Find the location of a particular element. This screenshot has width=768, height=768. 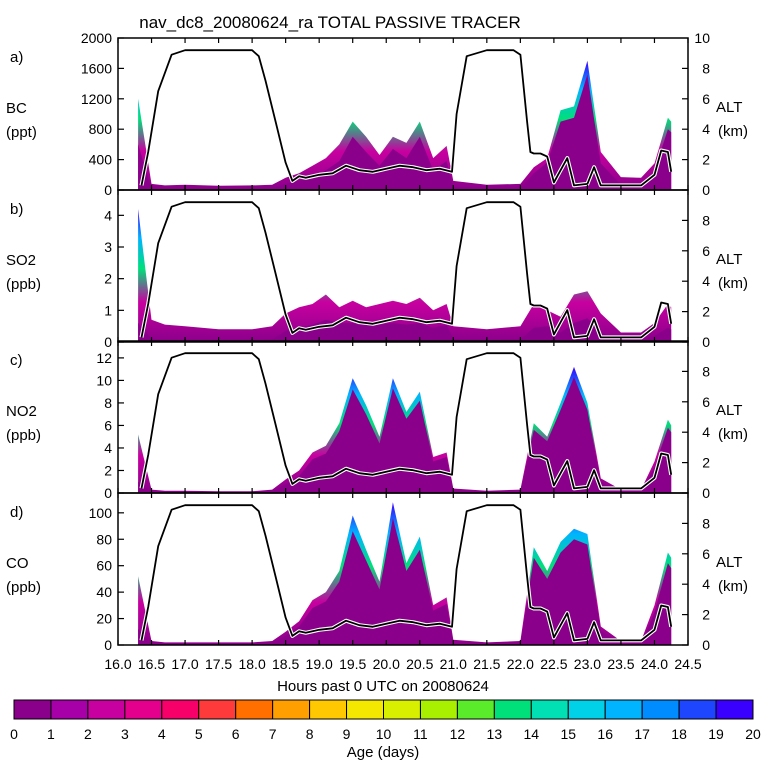

y-tick-label: 80 is located at coordinates (104, 539).